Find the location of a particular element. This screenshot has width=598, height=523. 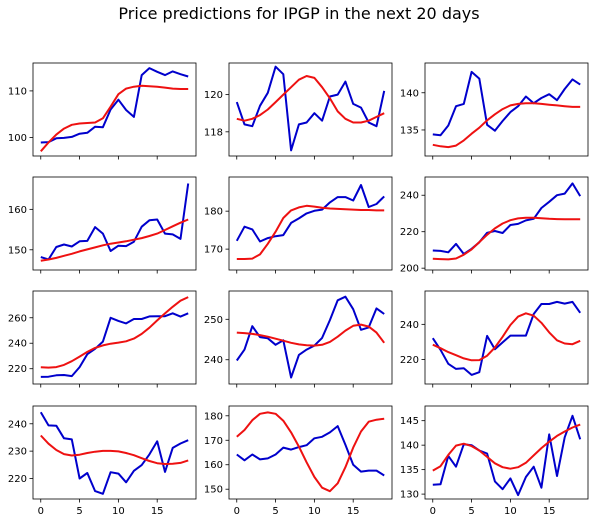

y-tick-label: 110 is located at coordinates (17, 91).